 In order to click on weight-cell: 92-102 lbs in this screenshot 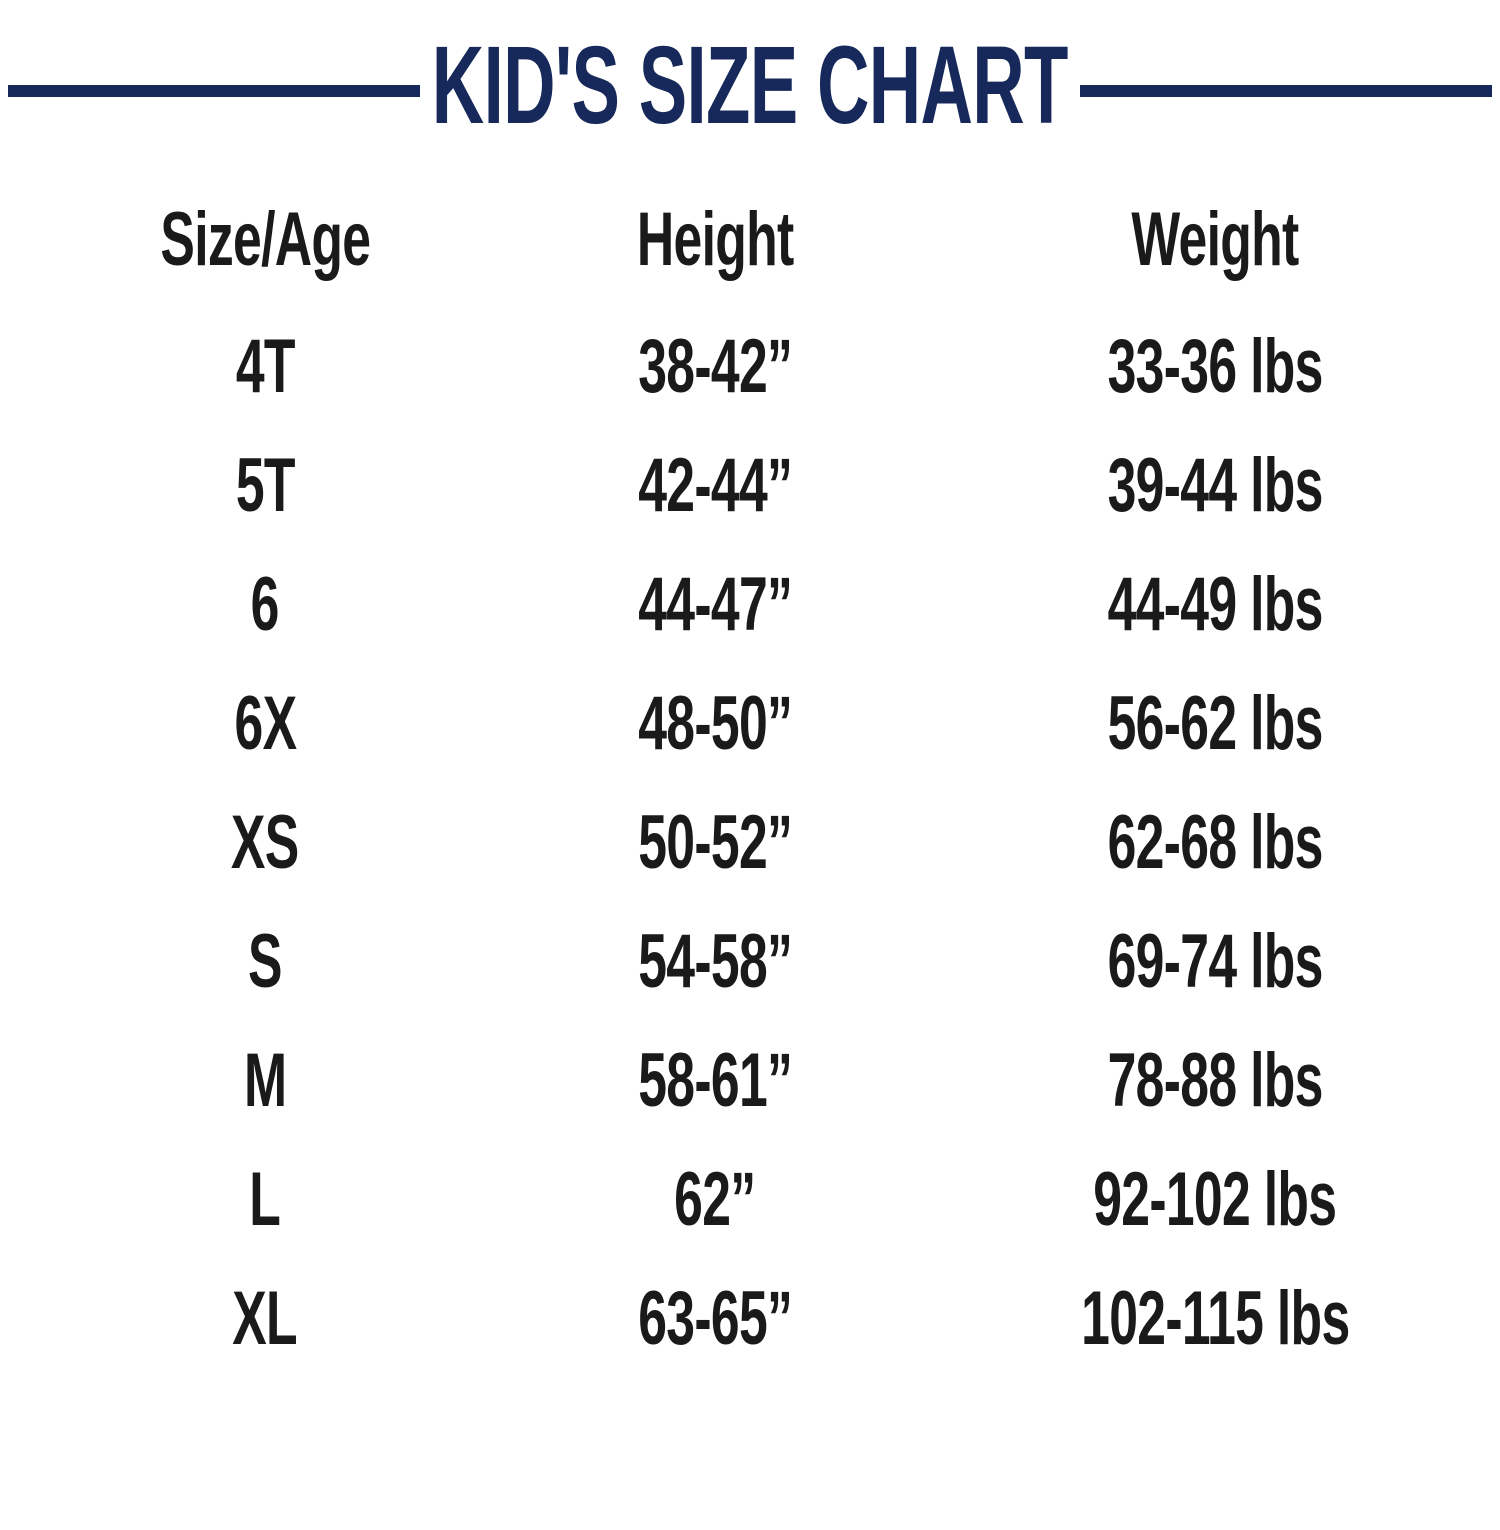, I will do `click(1215, 1199)`.